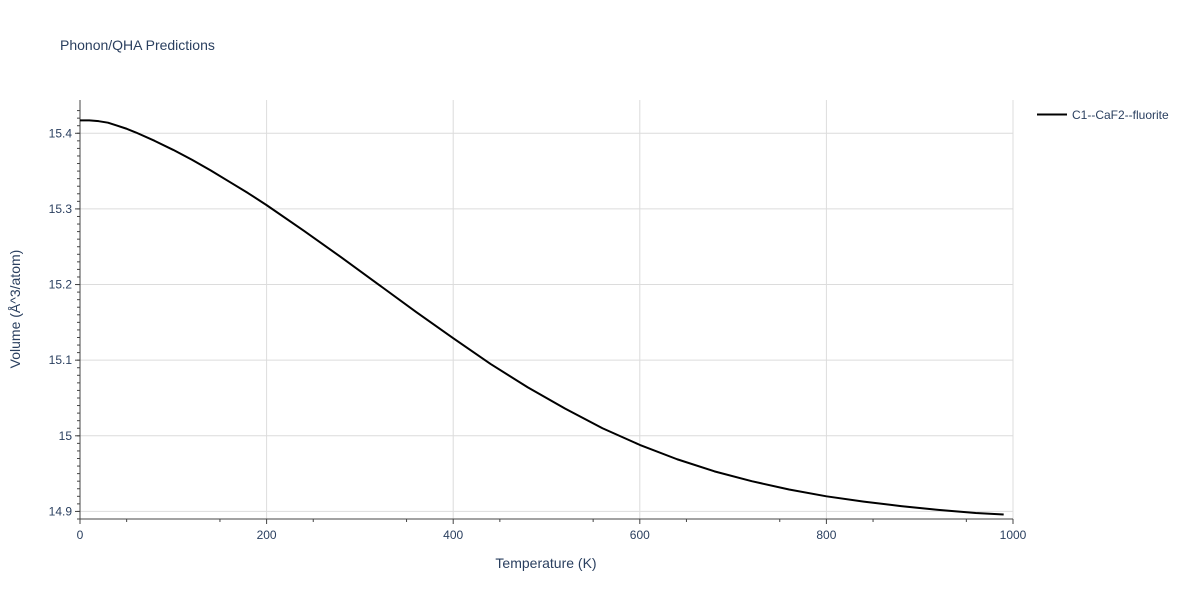 The width and height of the screenshot is (1200, 600). I want to click on x-tick-label: 0, so click(80, 535).